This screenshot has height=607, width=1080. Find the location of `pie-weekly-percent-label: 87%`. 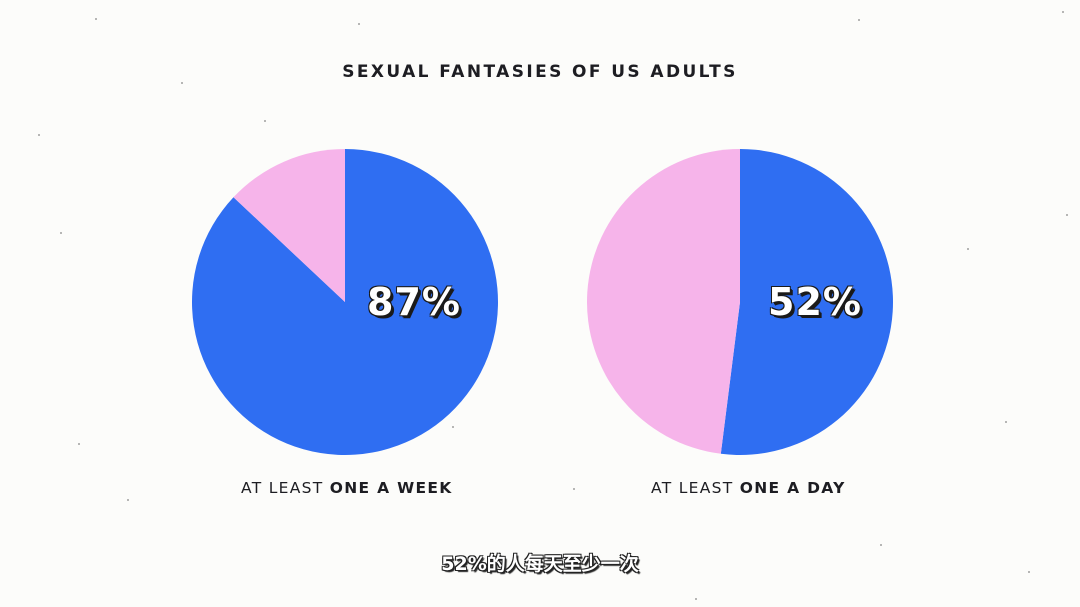

pie-weekly-percent-label: 87% is located at coordinates (414, 302).